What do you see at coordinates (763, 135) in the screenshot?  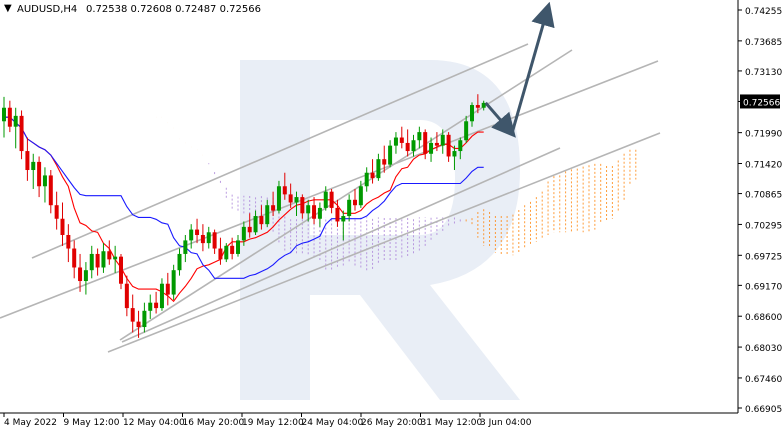 I see `price-tick-label: 0.71990` at bounding box center [763, 135].